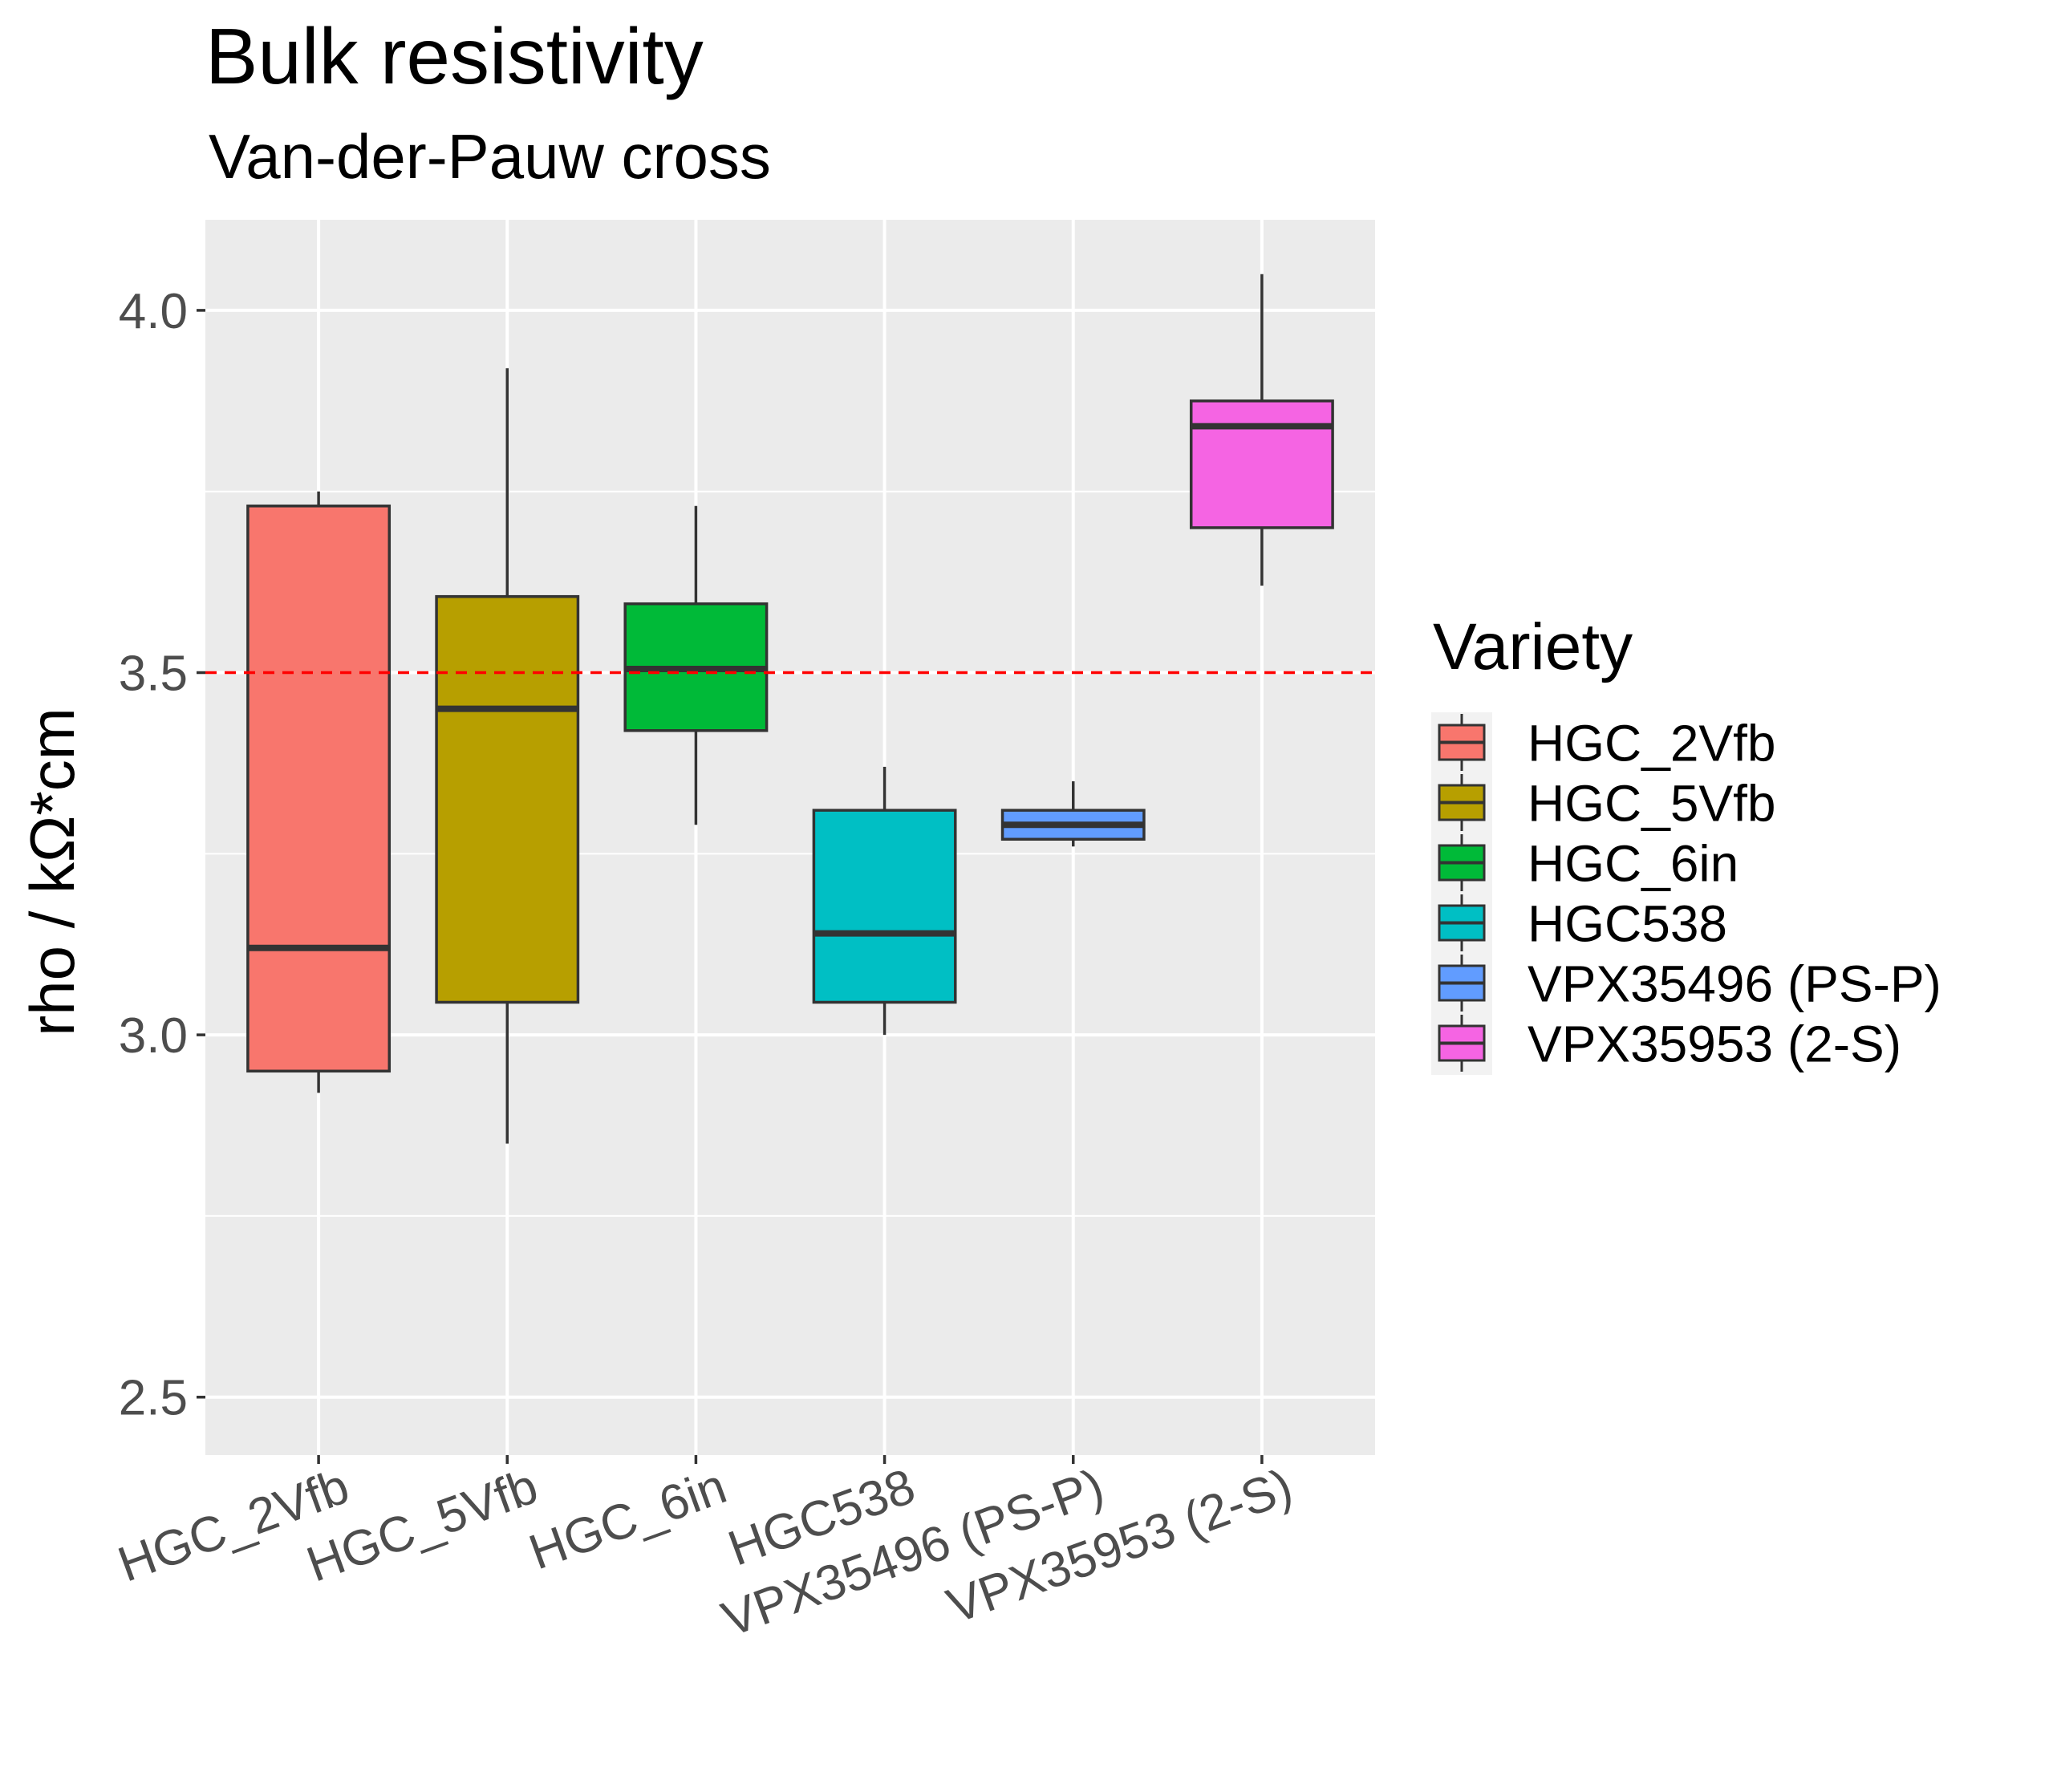  I want to click on legend-label: HGC_6in, so click(1634, 864).